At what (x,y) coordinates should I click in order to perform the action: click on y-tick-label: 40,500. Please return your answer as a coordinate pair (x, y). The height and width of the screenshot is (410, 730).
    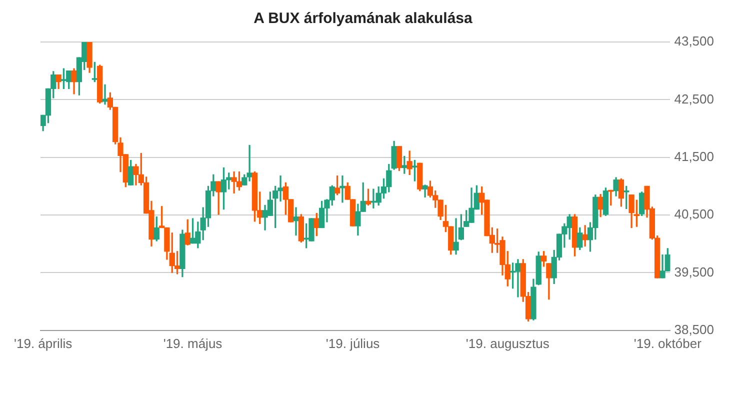
    Looking at the image, I should click on (694, 214).